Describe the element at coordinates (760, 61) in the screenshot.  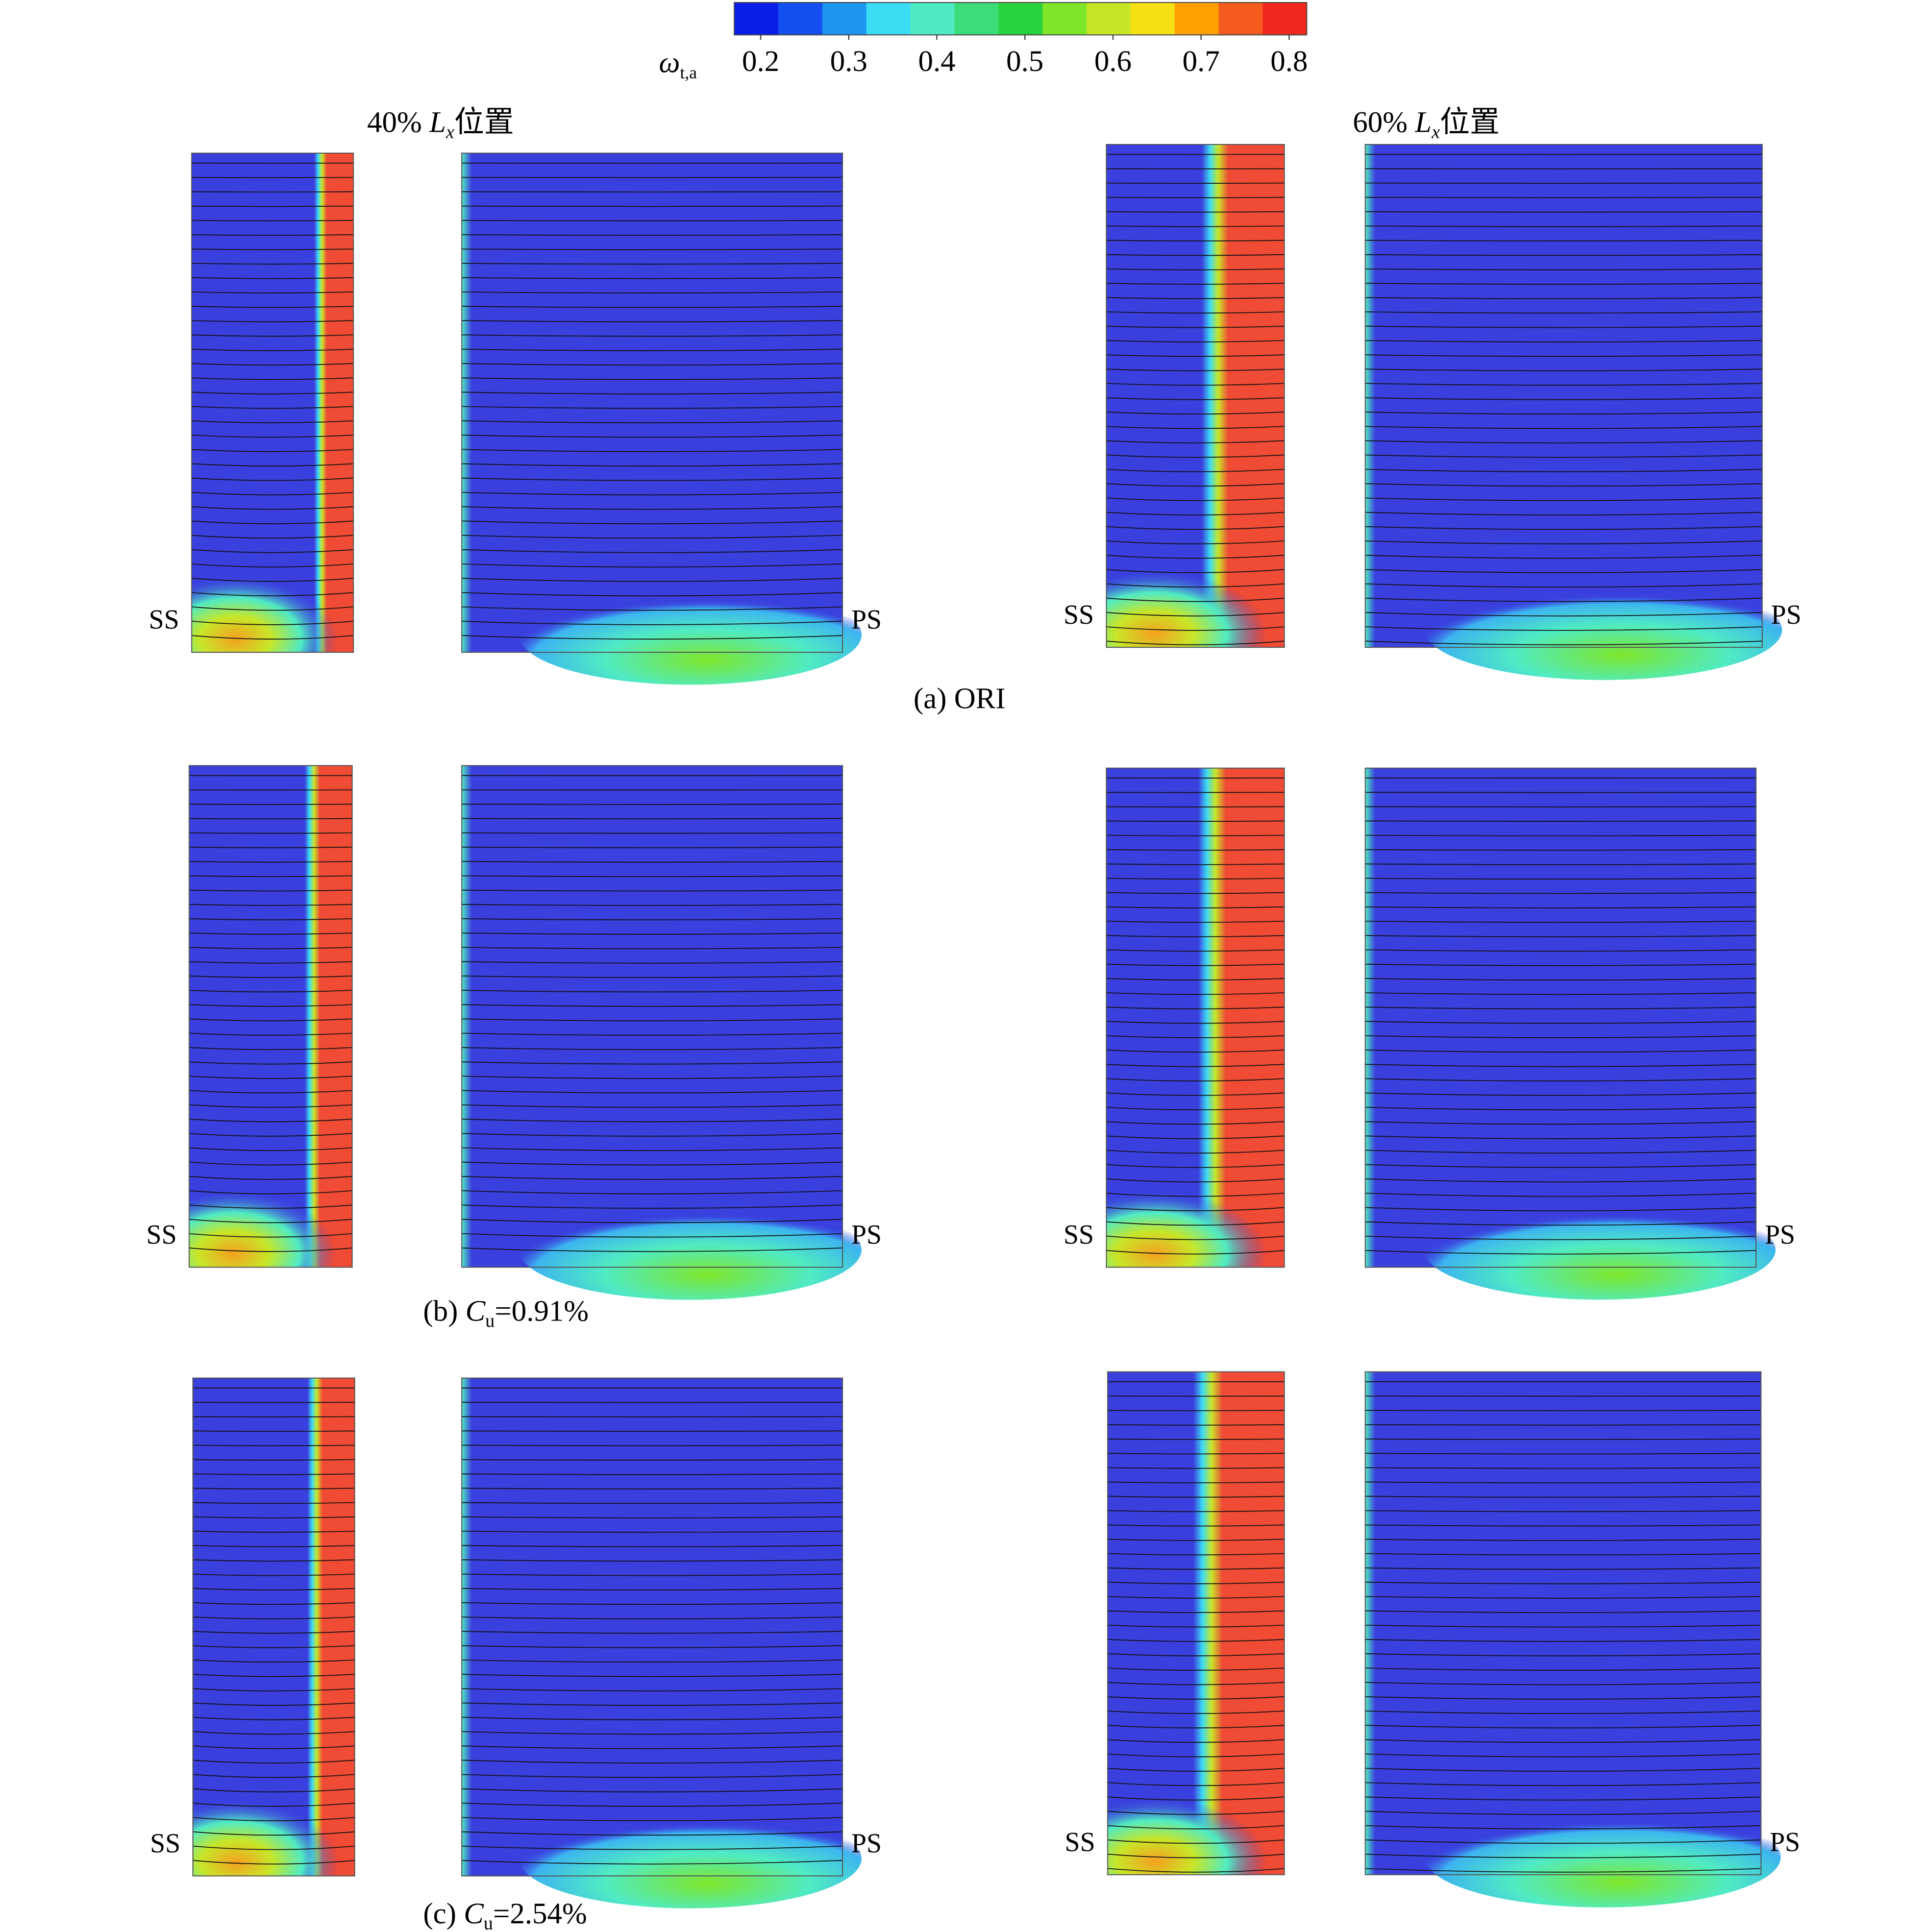
I see `colorbar-tick-label: 0.2` at that location.